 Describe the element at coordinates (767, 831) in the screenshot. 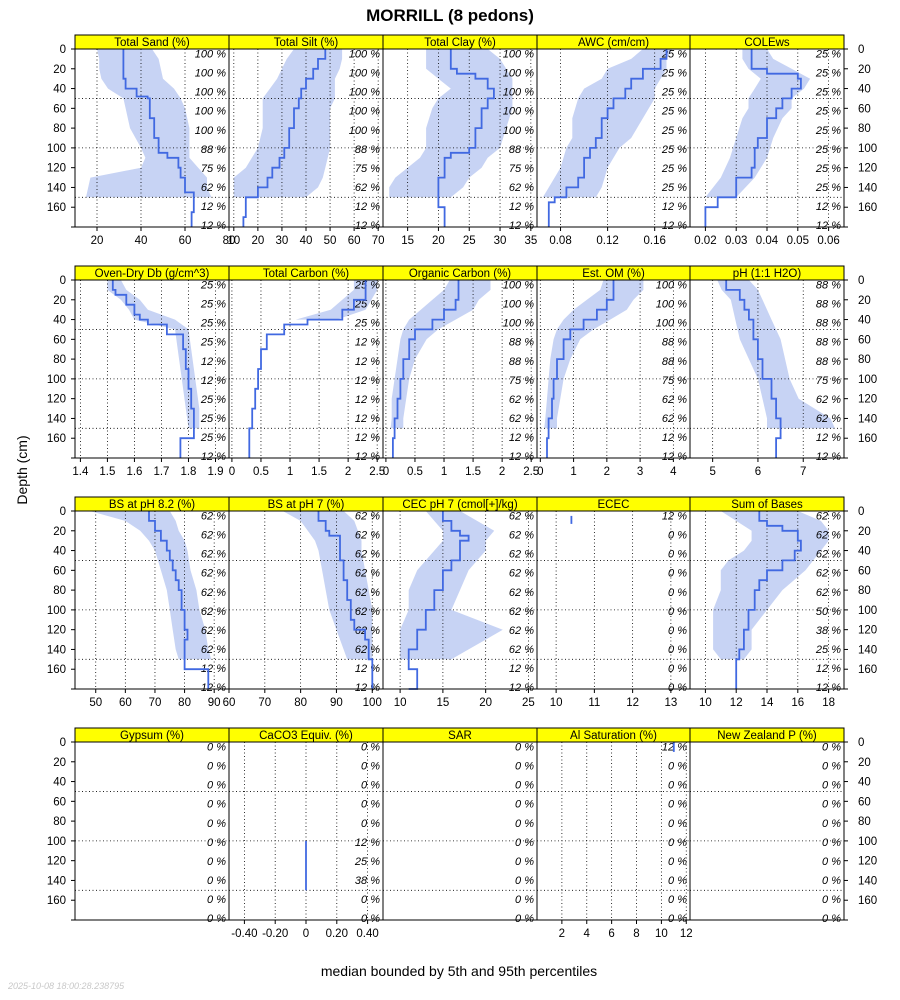

I see `panel-border` at that location.